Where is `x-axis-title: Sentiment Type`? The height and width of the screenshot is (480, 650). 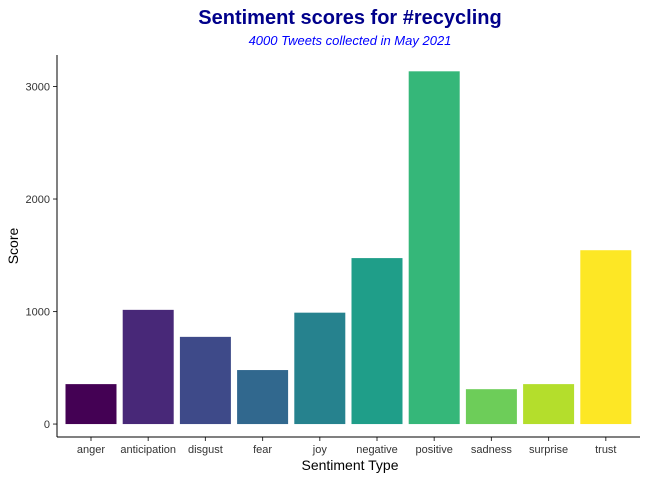
x-axis-title: Sentiment Type is located at coordinates (349, 465).